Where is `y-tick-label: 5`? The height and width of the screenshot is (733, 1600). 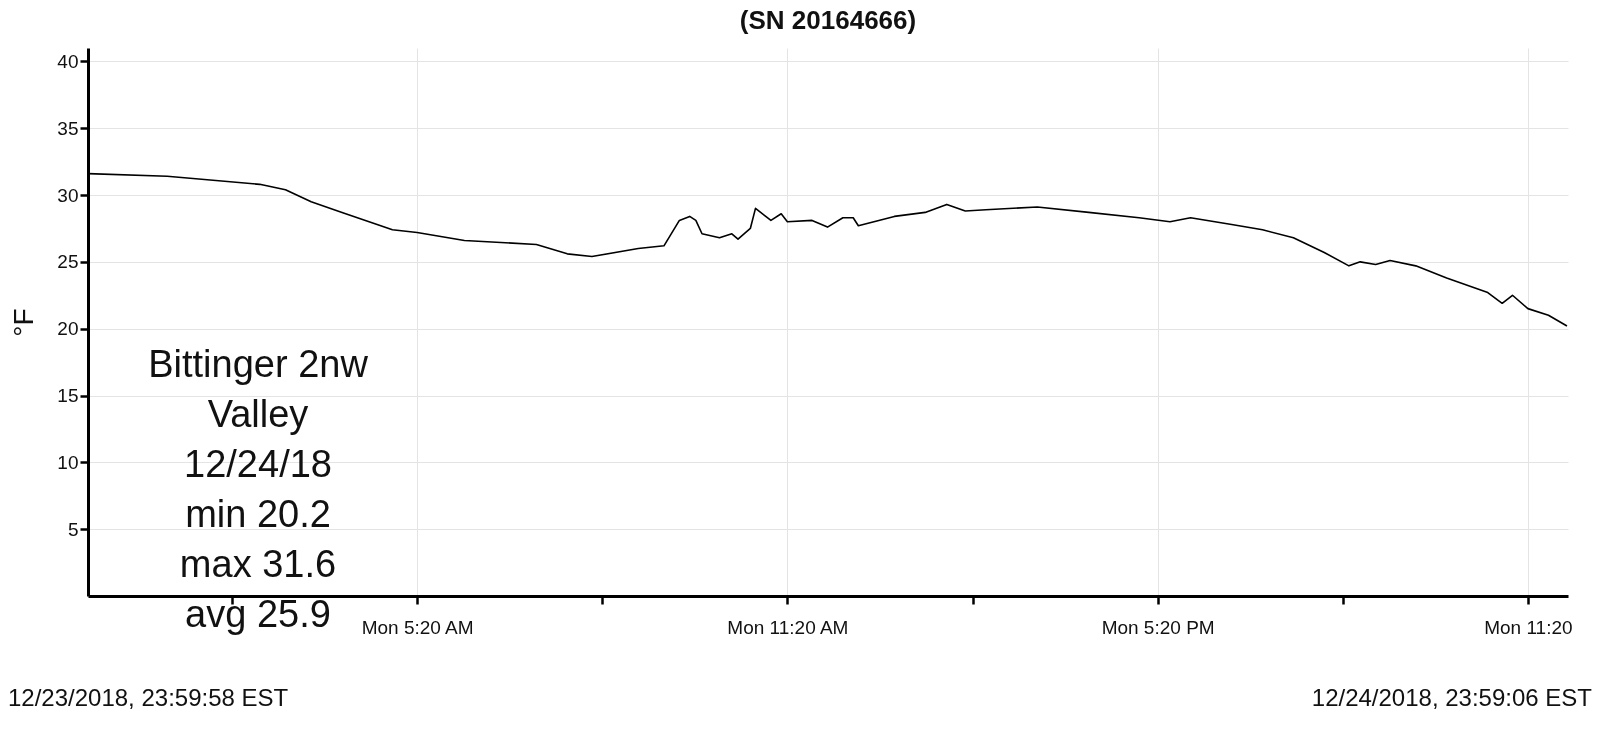
y-tick-label: 5 is located at coordinates (73, 529).